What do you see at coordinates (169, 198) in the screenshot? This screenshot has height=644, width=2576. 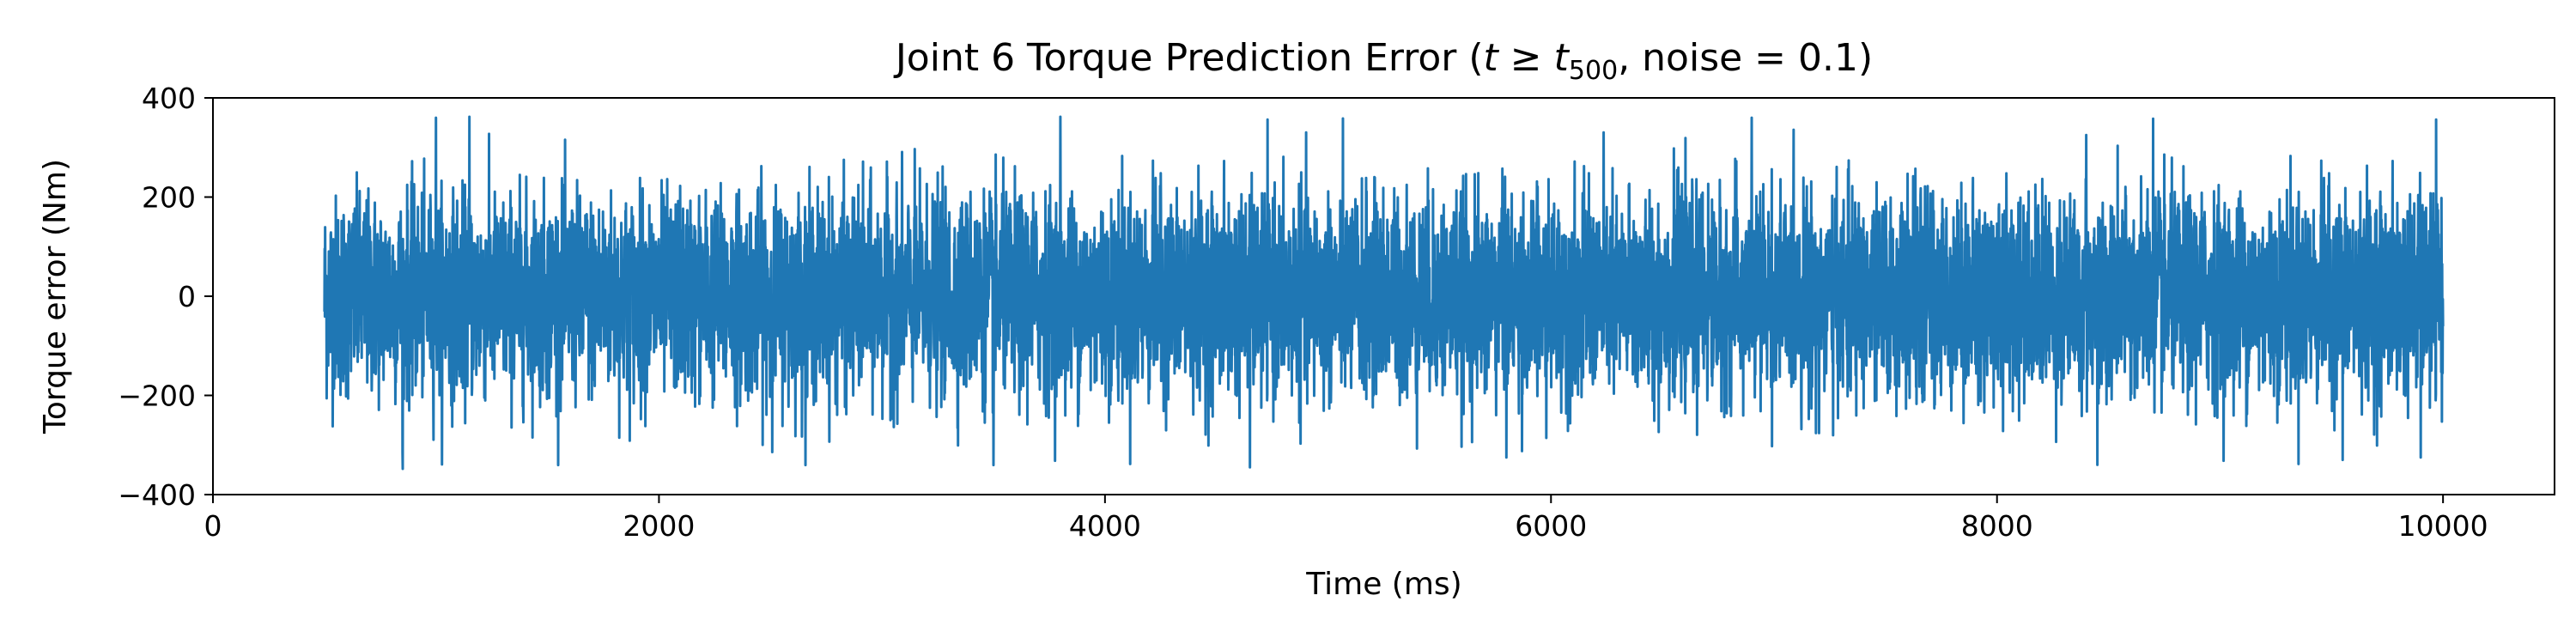 I see `y-tick-label: 200` at bounding box center [169, 198].